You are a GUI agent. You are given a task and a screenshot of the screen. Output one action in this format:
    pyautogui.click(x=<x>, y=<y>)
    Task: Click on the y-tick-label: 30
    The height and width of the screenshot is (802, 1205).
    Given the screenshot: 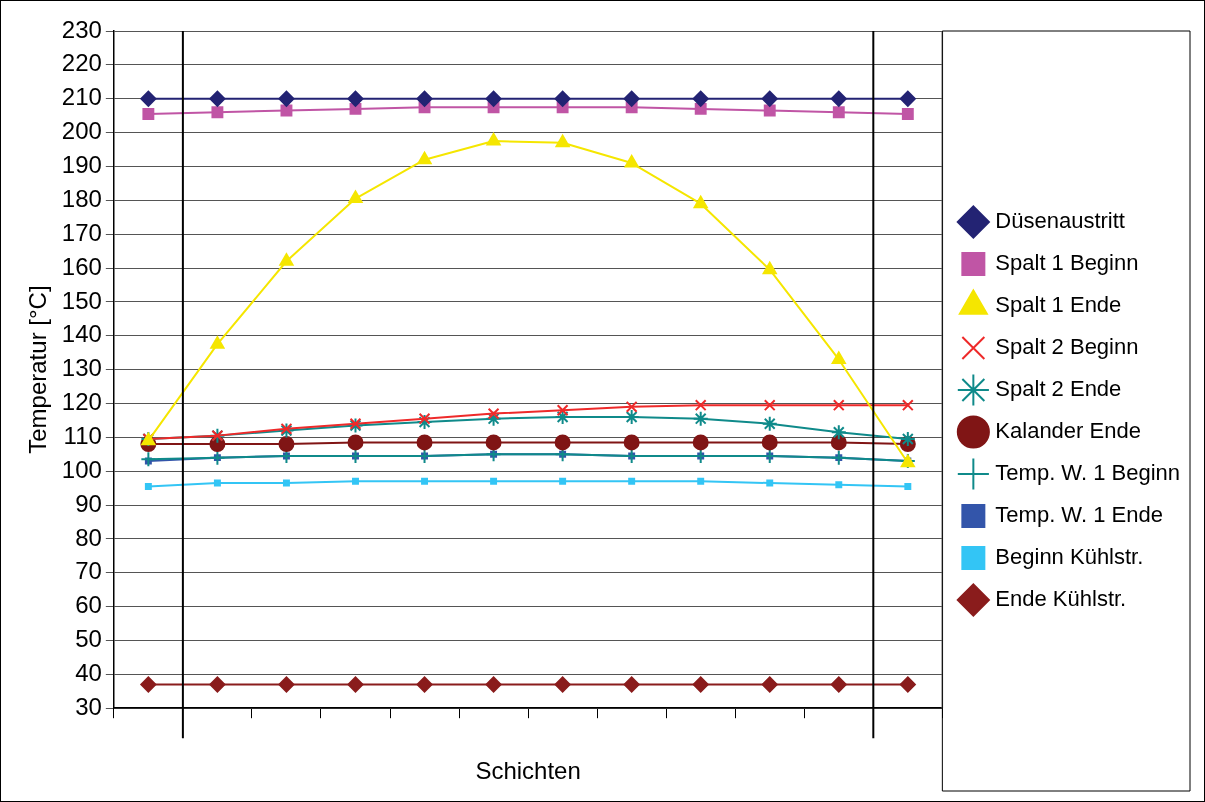 What is the action you would take?
    pyautogui.click(x=88, y=706)
    